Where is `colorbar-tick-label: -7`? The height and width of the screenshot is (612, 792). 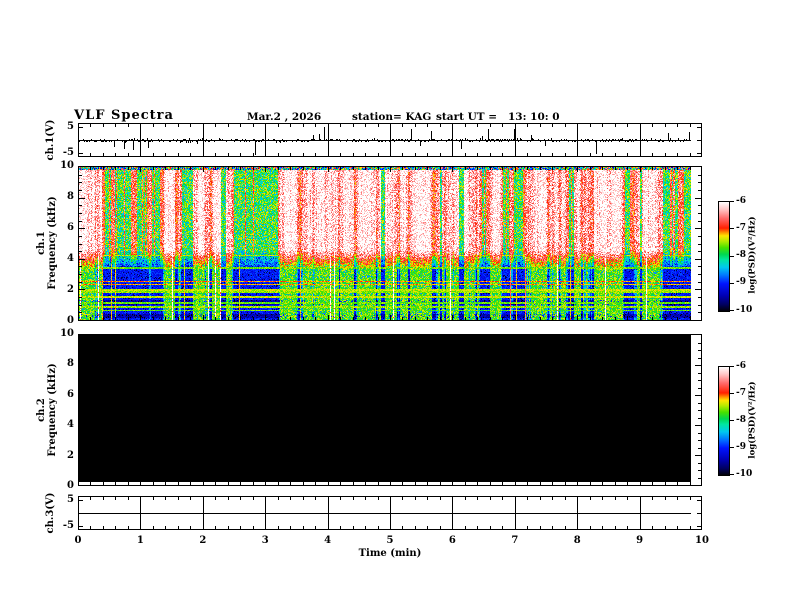 colorbar-tick-label: -7 is located at coordinates (741, 392).